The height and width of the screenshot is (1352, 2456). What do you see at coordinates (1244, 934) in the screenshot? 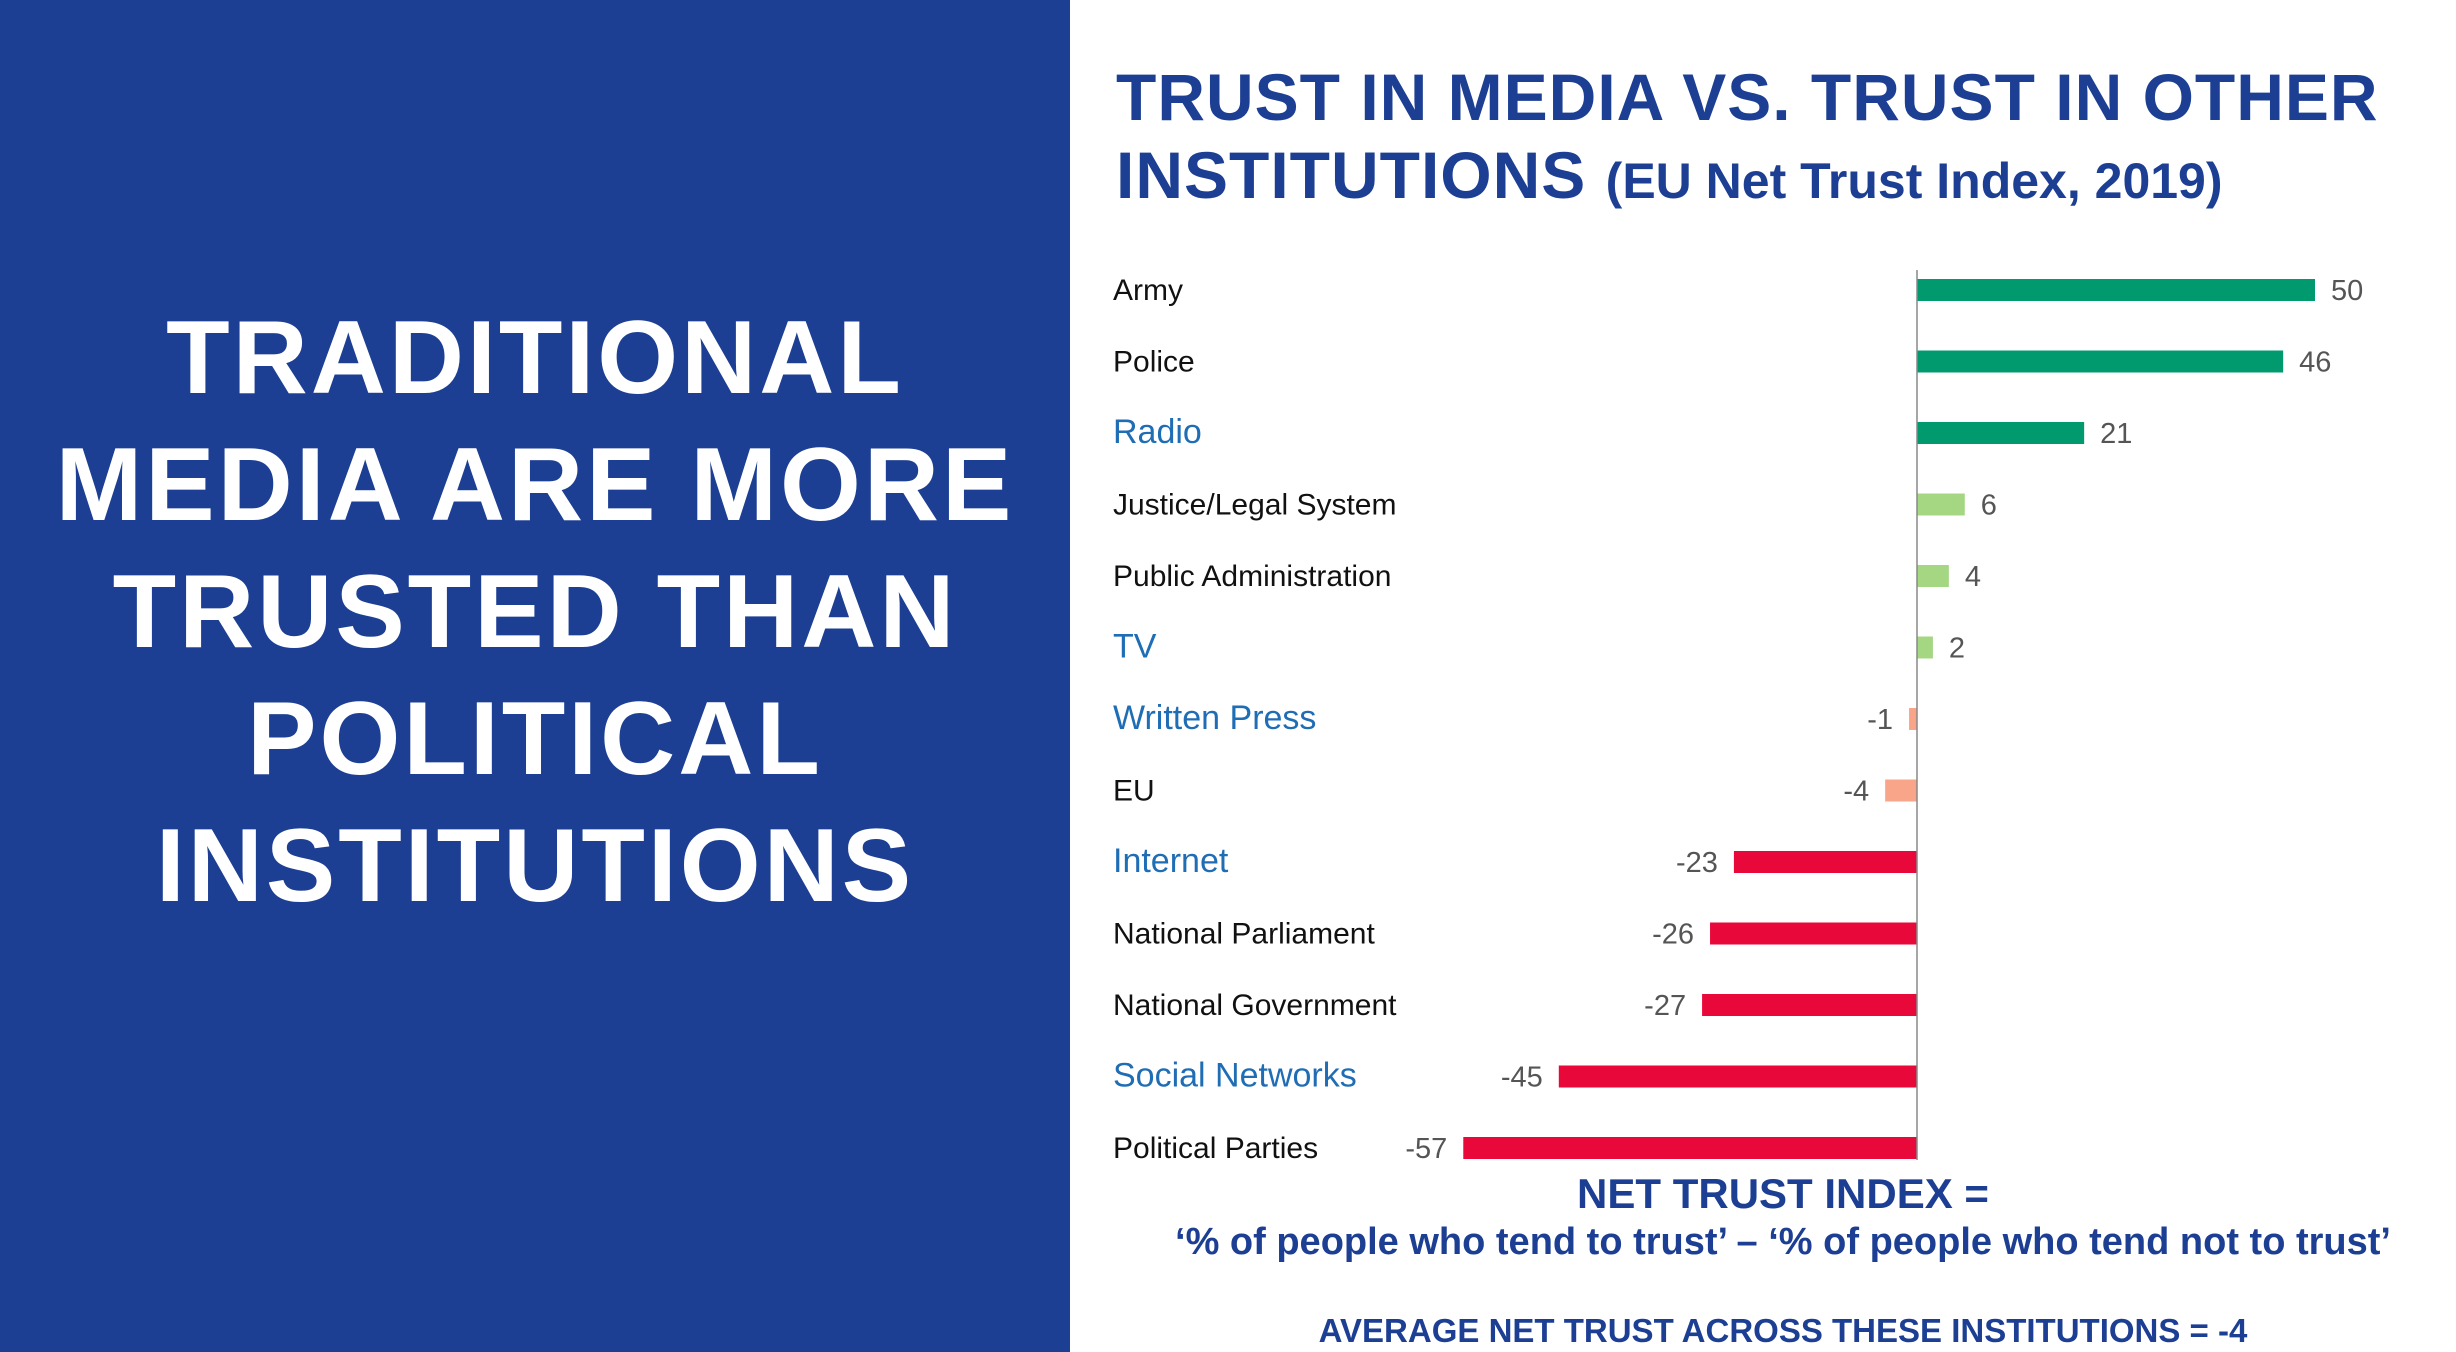
I see `category-label: National Parliament` at bounding box center [1244, 934].